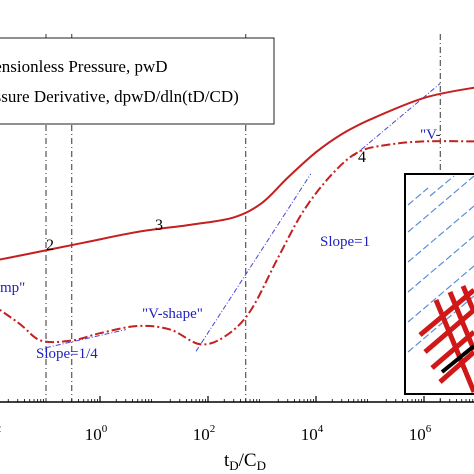  What do you see at coordinates (172, 314) in the screenshot?
I see `v-shape-label: "V-shape"` at bounding box center [172, 314].